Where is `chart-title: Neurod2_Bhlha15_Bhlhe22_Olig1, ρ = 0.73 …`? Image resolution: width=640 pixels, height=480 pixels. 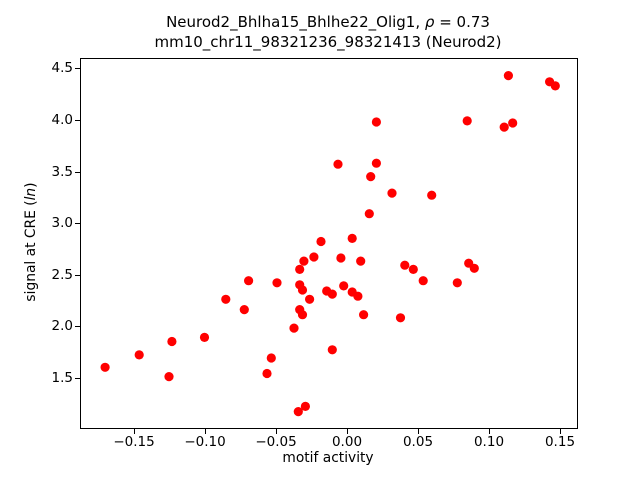 chart-title: Neurod2_Bhlha15_Bhlhe22_Olig1, ρ = 0.73 … is located at coordinates (328, 32).